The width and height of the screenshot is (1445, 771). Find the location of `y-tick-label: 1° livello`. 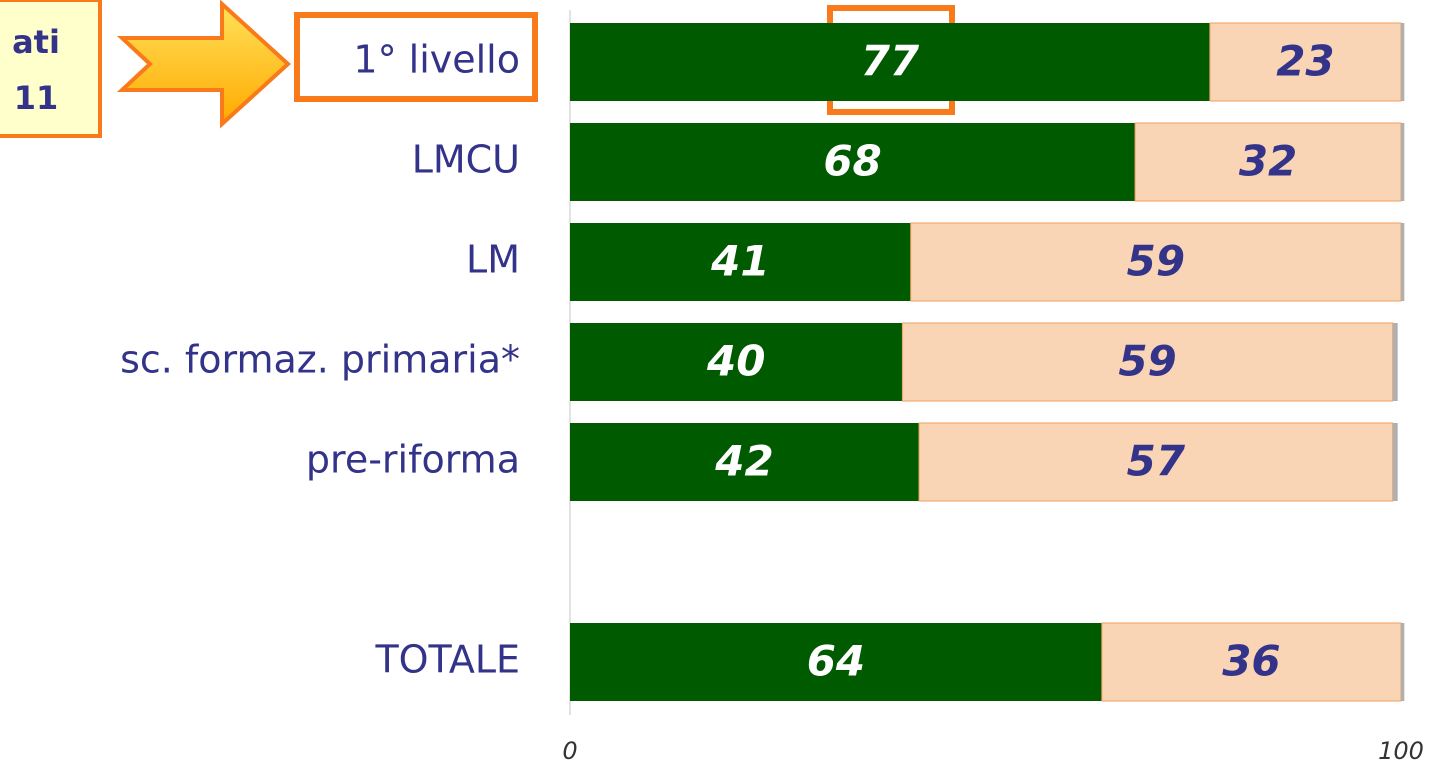

y-tick-label: 1° livello is located at coordinates (436, 60).